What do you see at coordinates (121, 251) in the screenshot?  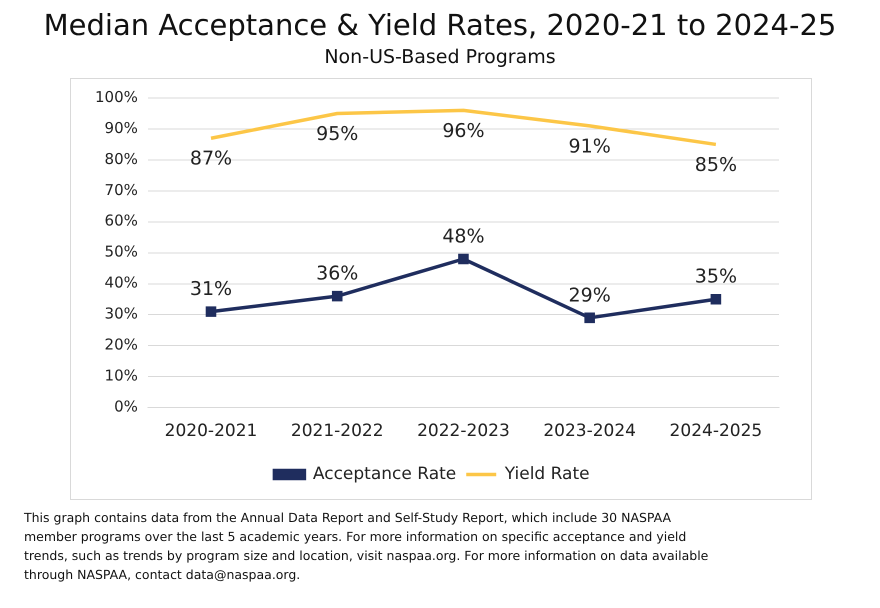 I see `y-tick-label: 50%` at bounding box center [121, 251].